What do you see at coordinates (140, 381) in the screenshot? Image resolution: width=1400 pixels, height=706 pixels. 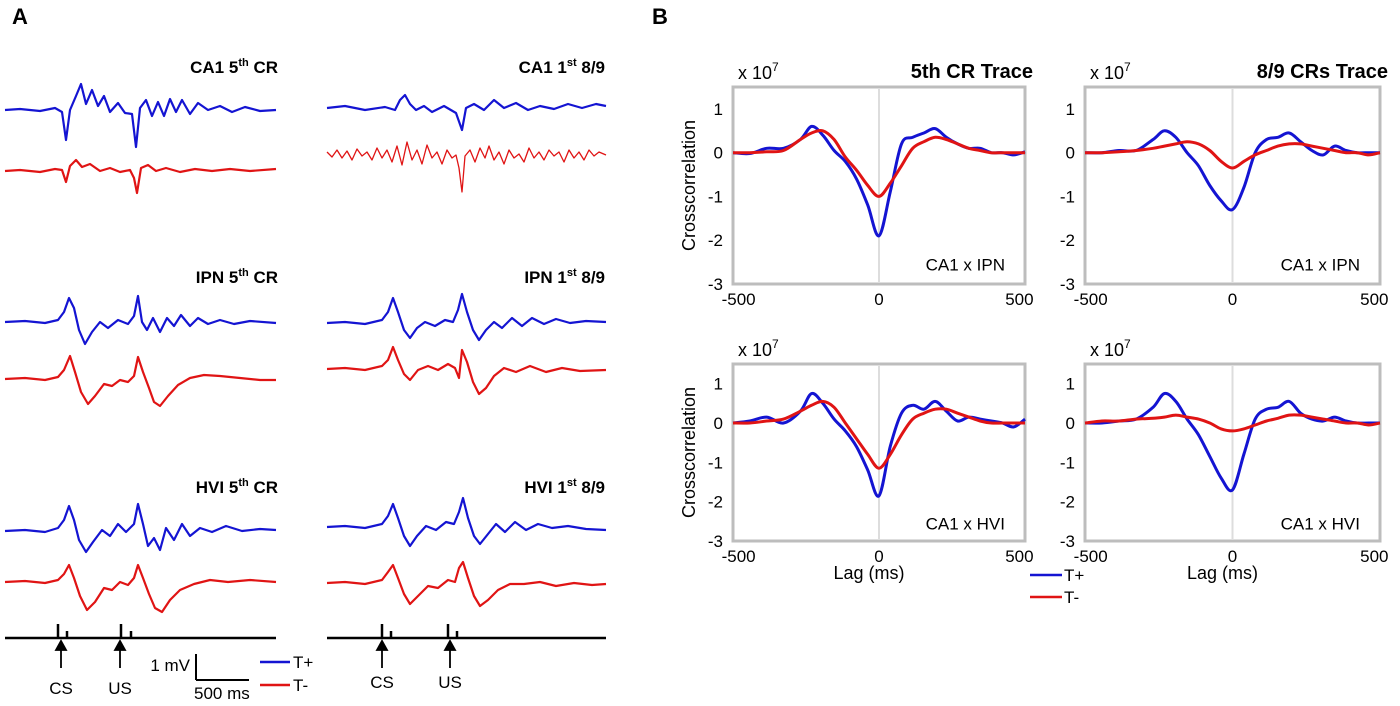 I see `trace-ipn-5th-t-minus` at bounding box center [140, 381].